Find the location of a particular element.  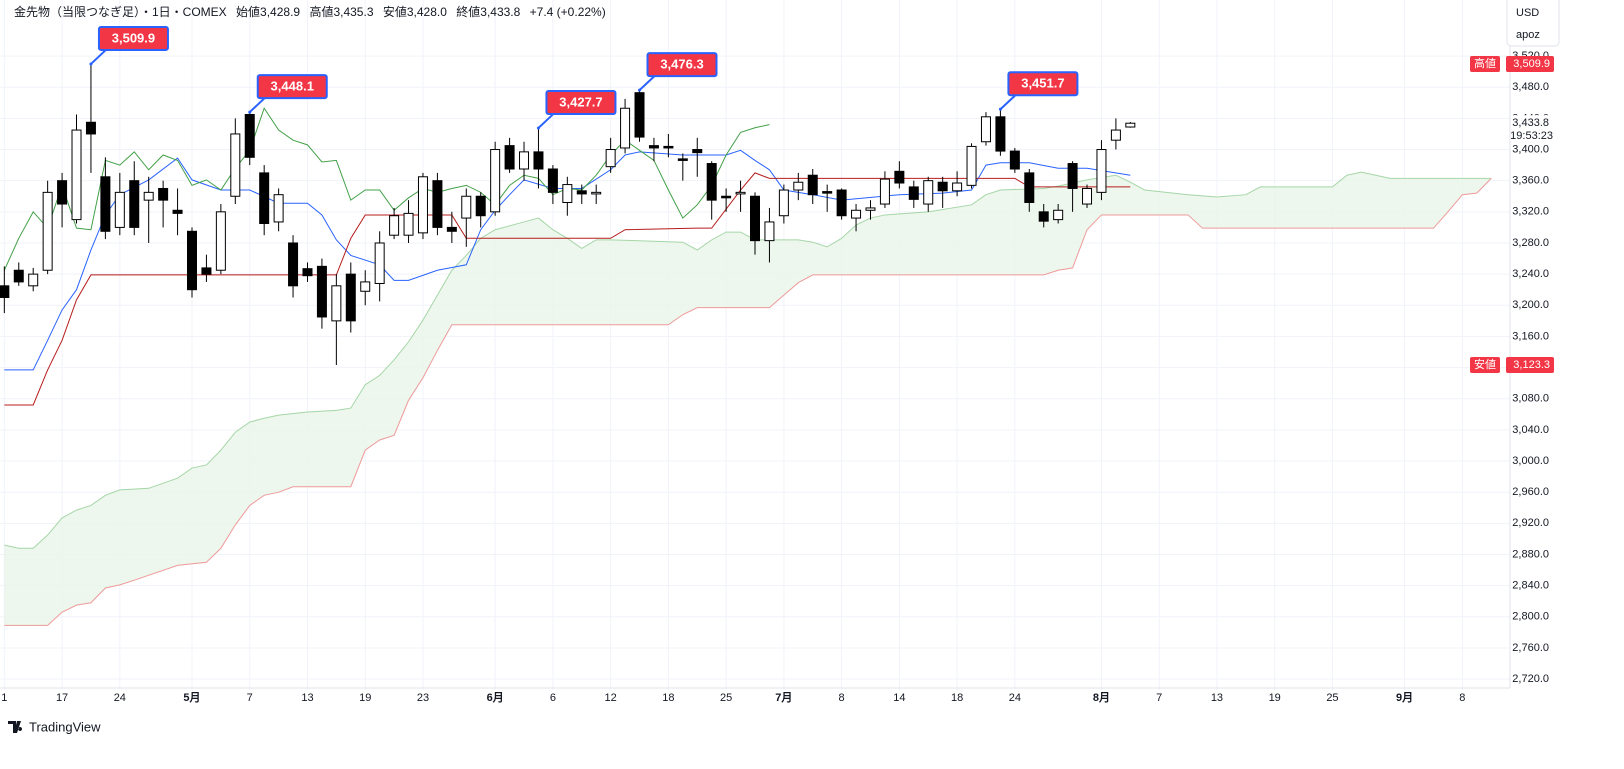

y-tick-label: 2,920.0 is located at coordinates (1530, 523).